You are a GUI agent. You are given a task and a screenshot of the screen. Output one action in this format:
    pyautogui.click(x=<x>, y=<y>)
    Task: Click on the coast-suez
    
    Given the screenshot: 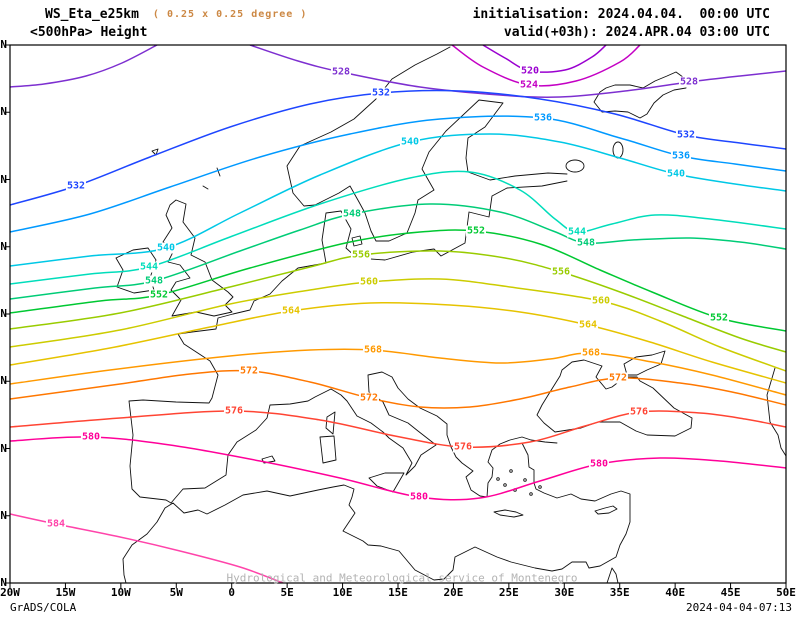 What is the action you would take?
    pyautogui.click(x=612, y=575)
    